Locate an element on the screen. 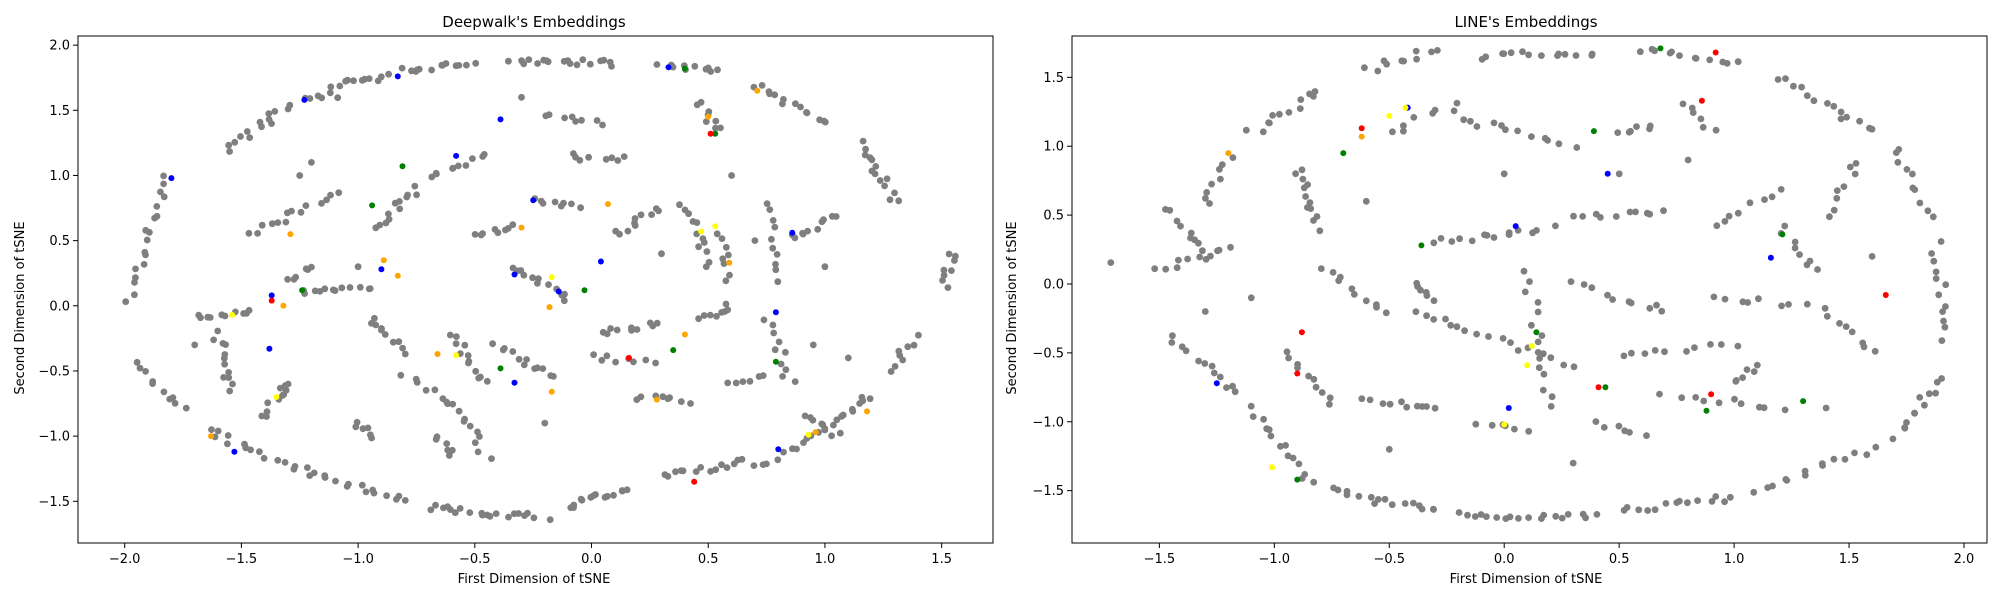 The height and width of the screenshot is (600, 2000). x-tick-label: 0.0 is located at coordinates (1504, 559).